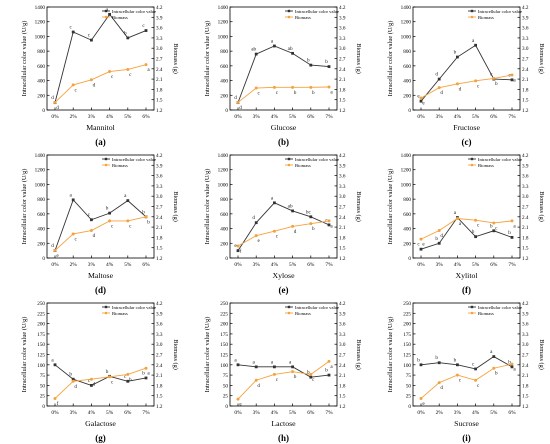  Describe the element at coordinates (407, 335) in the screenshot. I see `y1-tick-label: 175` at that location.